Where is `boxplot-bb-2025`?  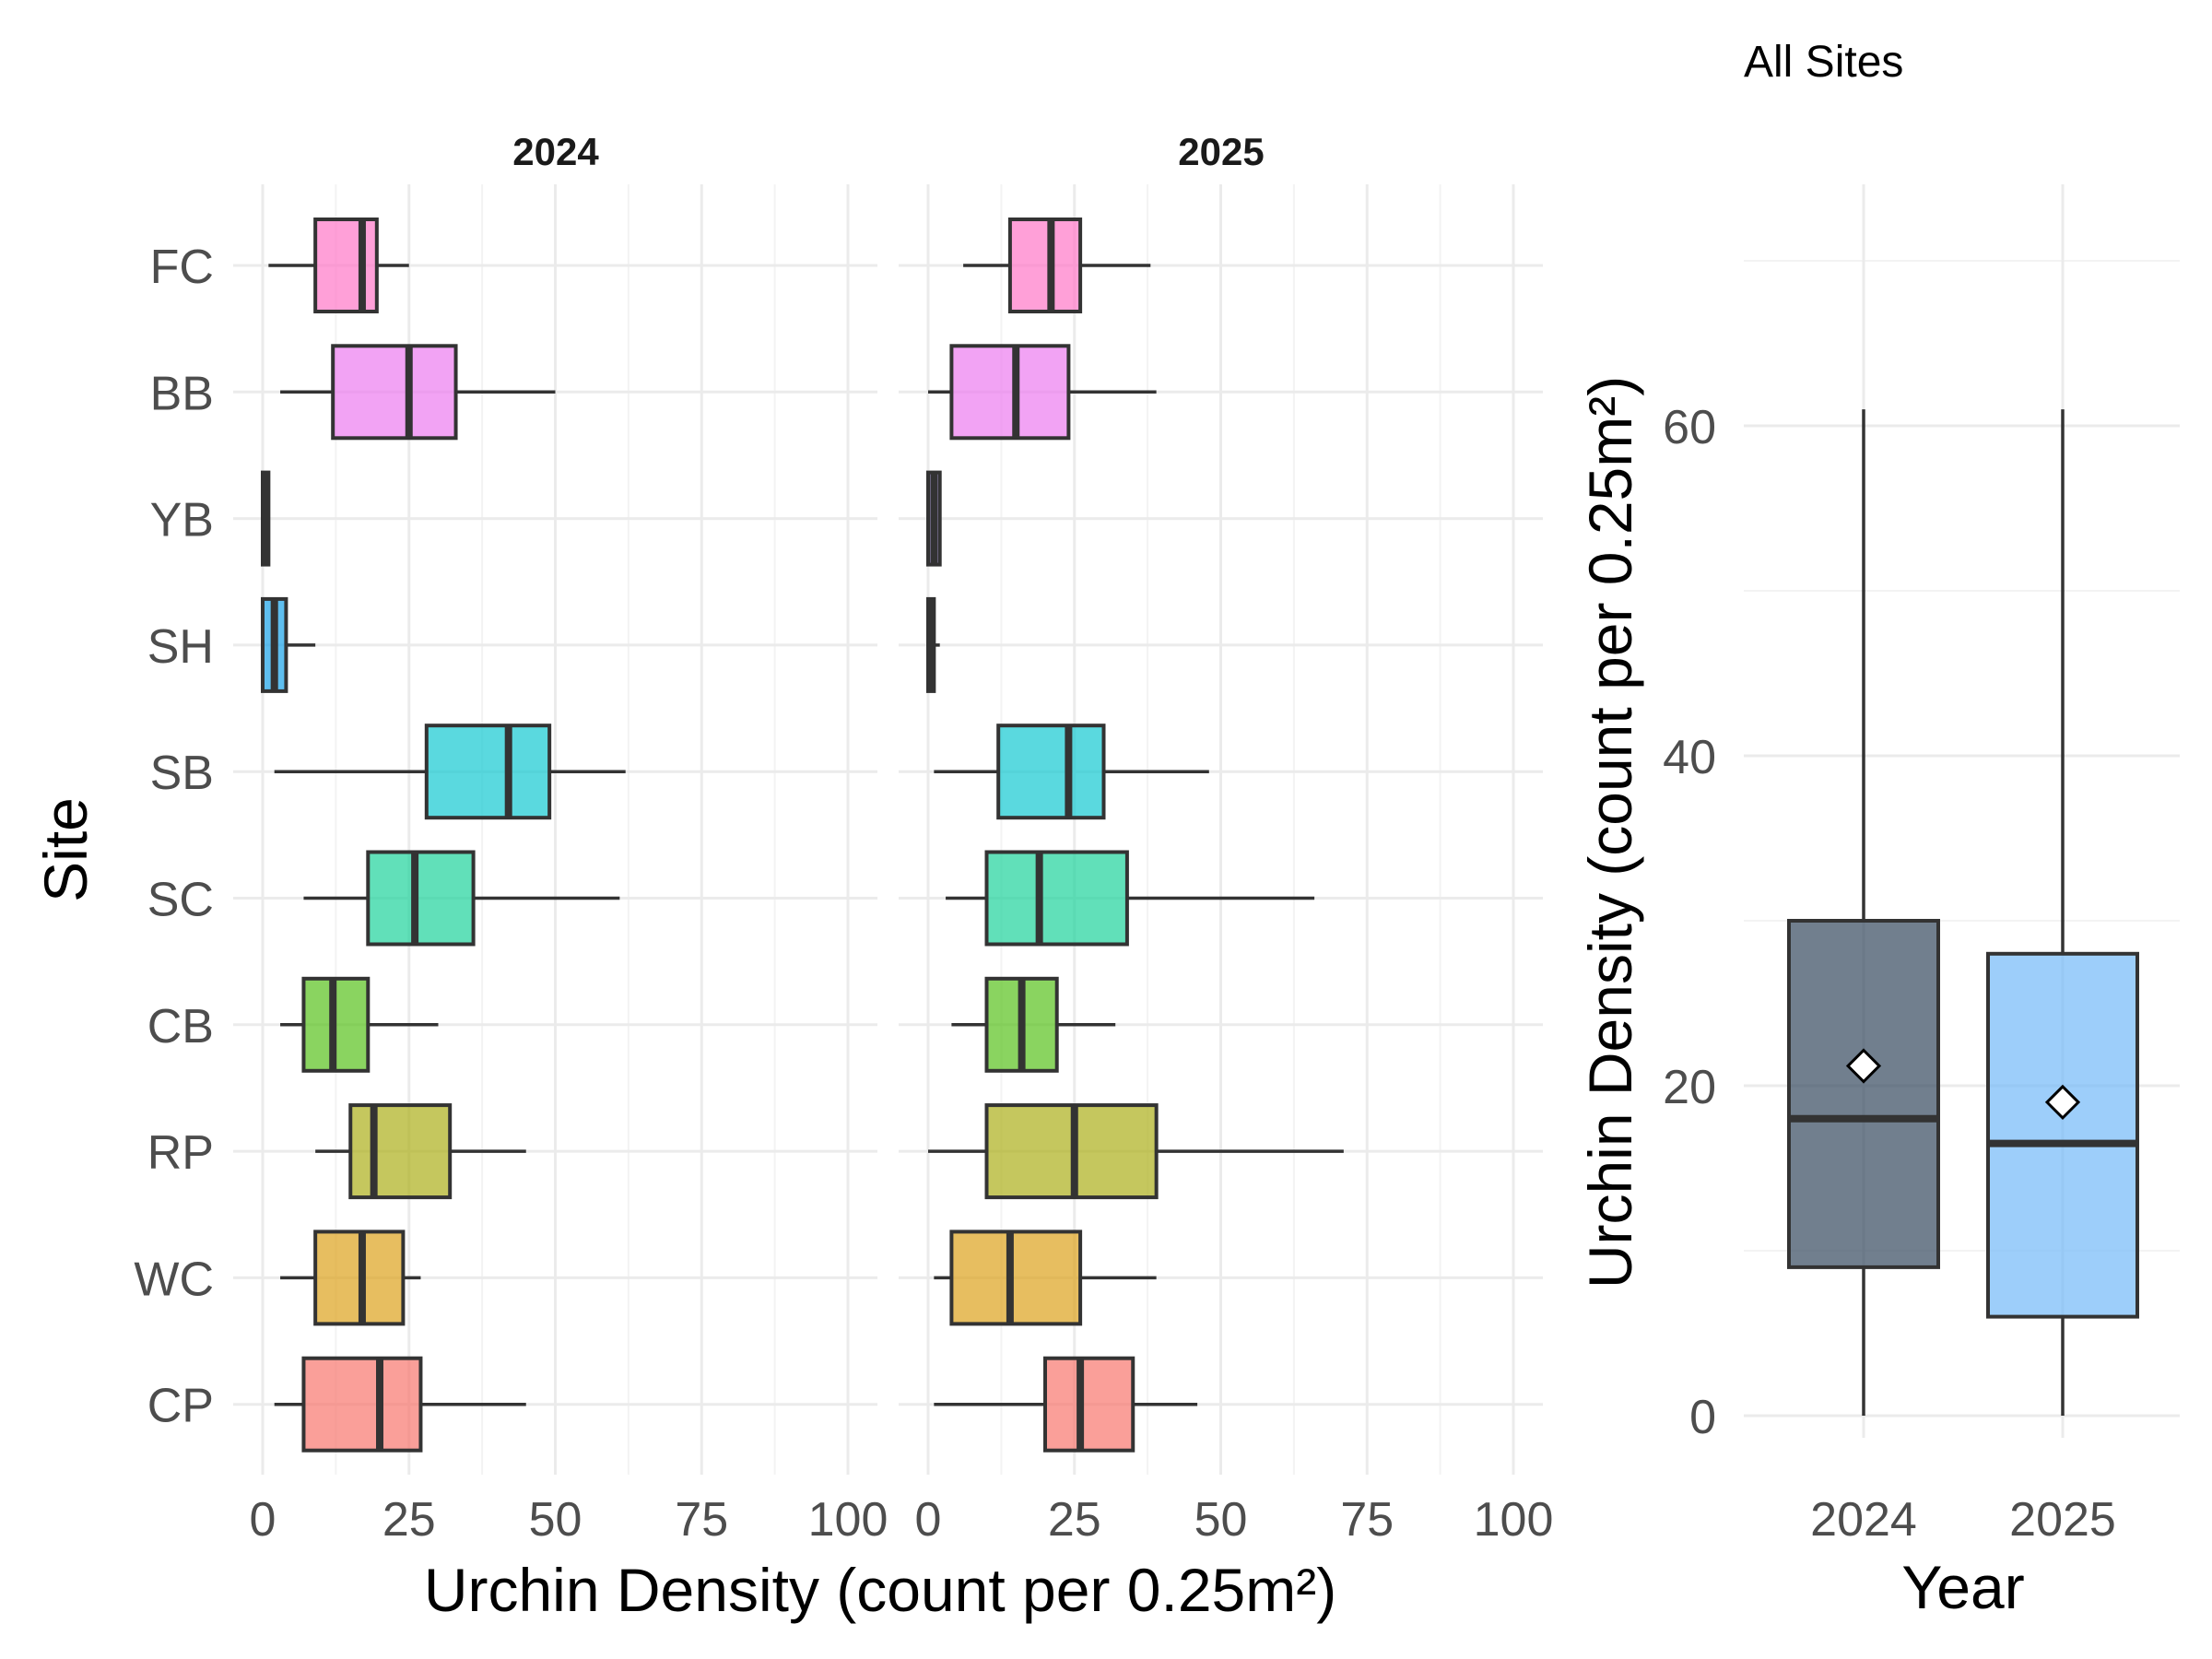 boxplot-bb-2025 is located at coordinates (1042, 392).